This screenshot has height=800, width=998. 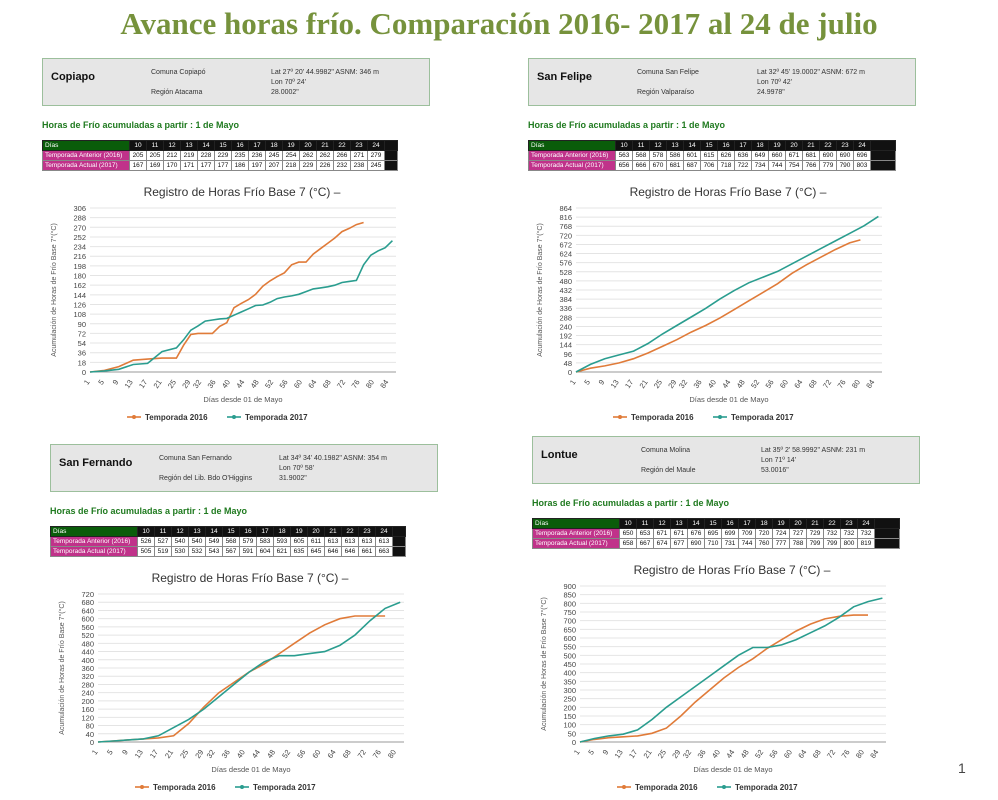 I want to click on table-cell: 706, so click(x=709, y=165).